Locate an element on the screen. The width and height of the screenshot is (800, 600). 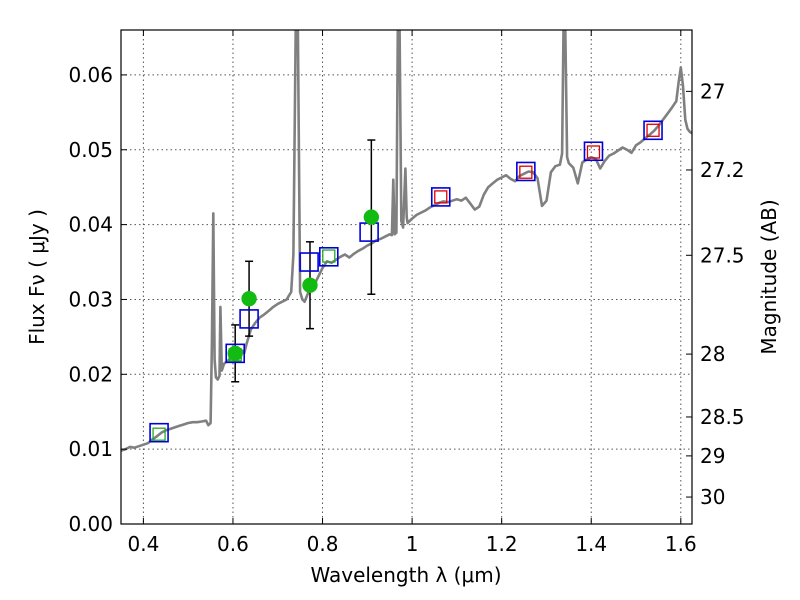
x-axis-label: Wavelength λ (μm) is located at coordinates (405, 575).